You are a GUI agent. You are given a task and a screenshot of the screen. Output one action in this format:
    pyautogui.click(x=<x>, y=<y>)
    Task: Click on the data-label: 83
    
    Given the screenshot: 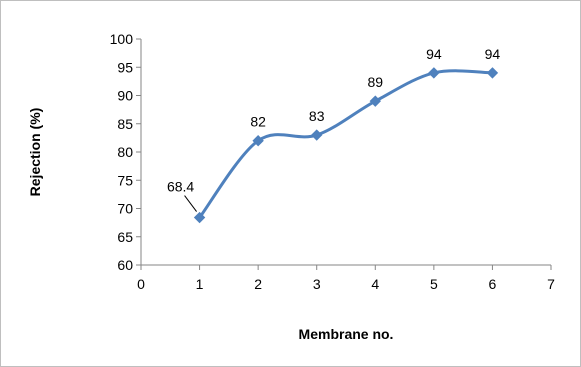 What is the action you would take?
    pyautogui.click(x=317, y=116)
    